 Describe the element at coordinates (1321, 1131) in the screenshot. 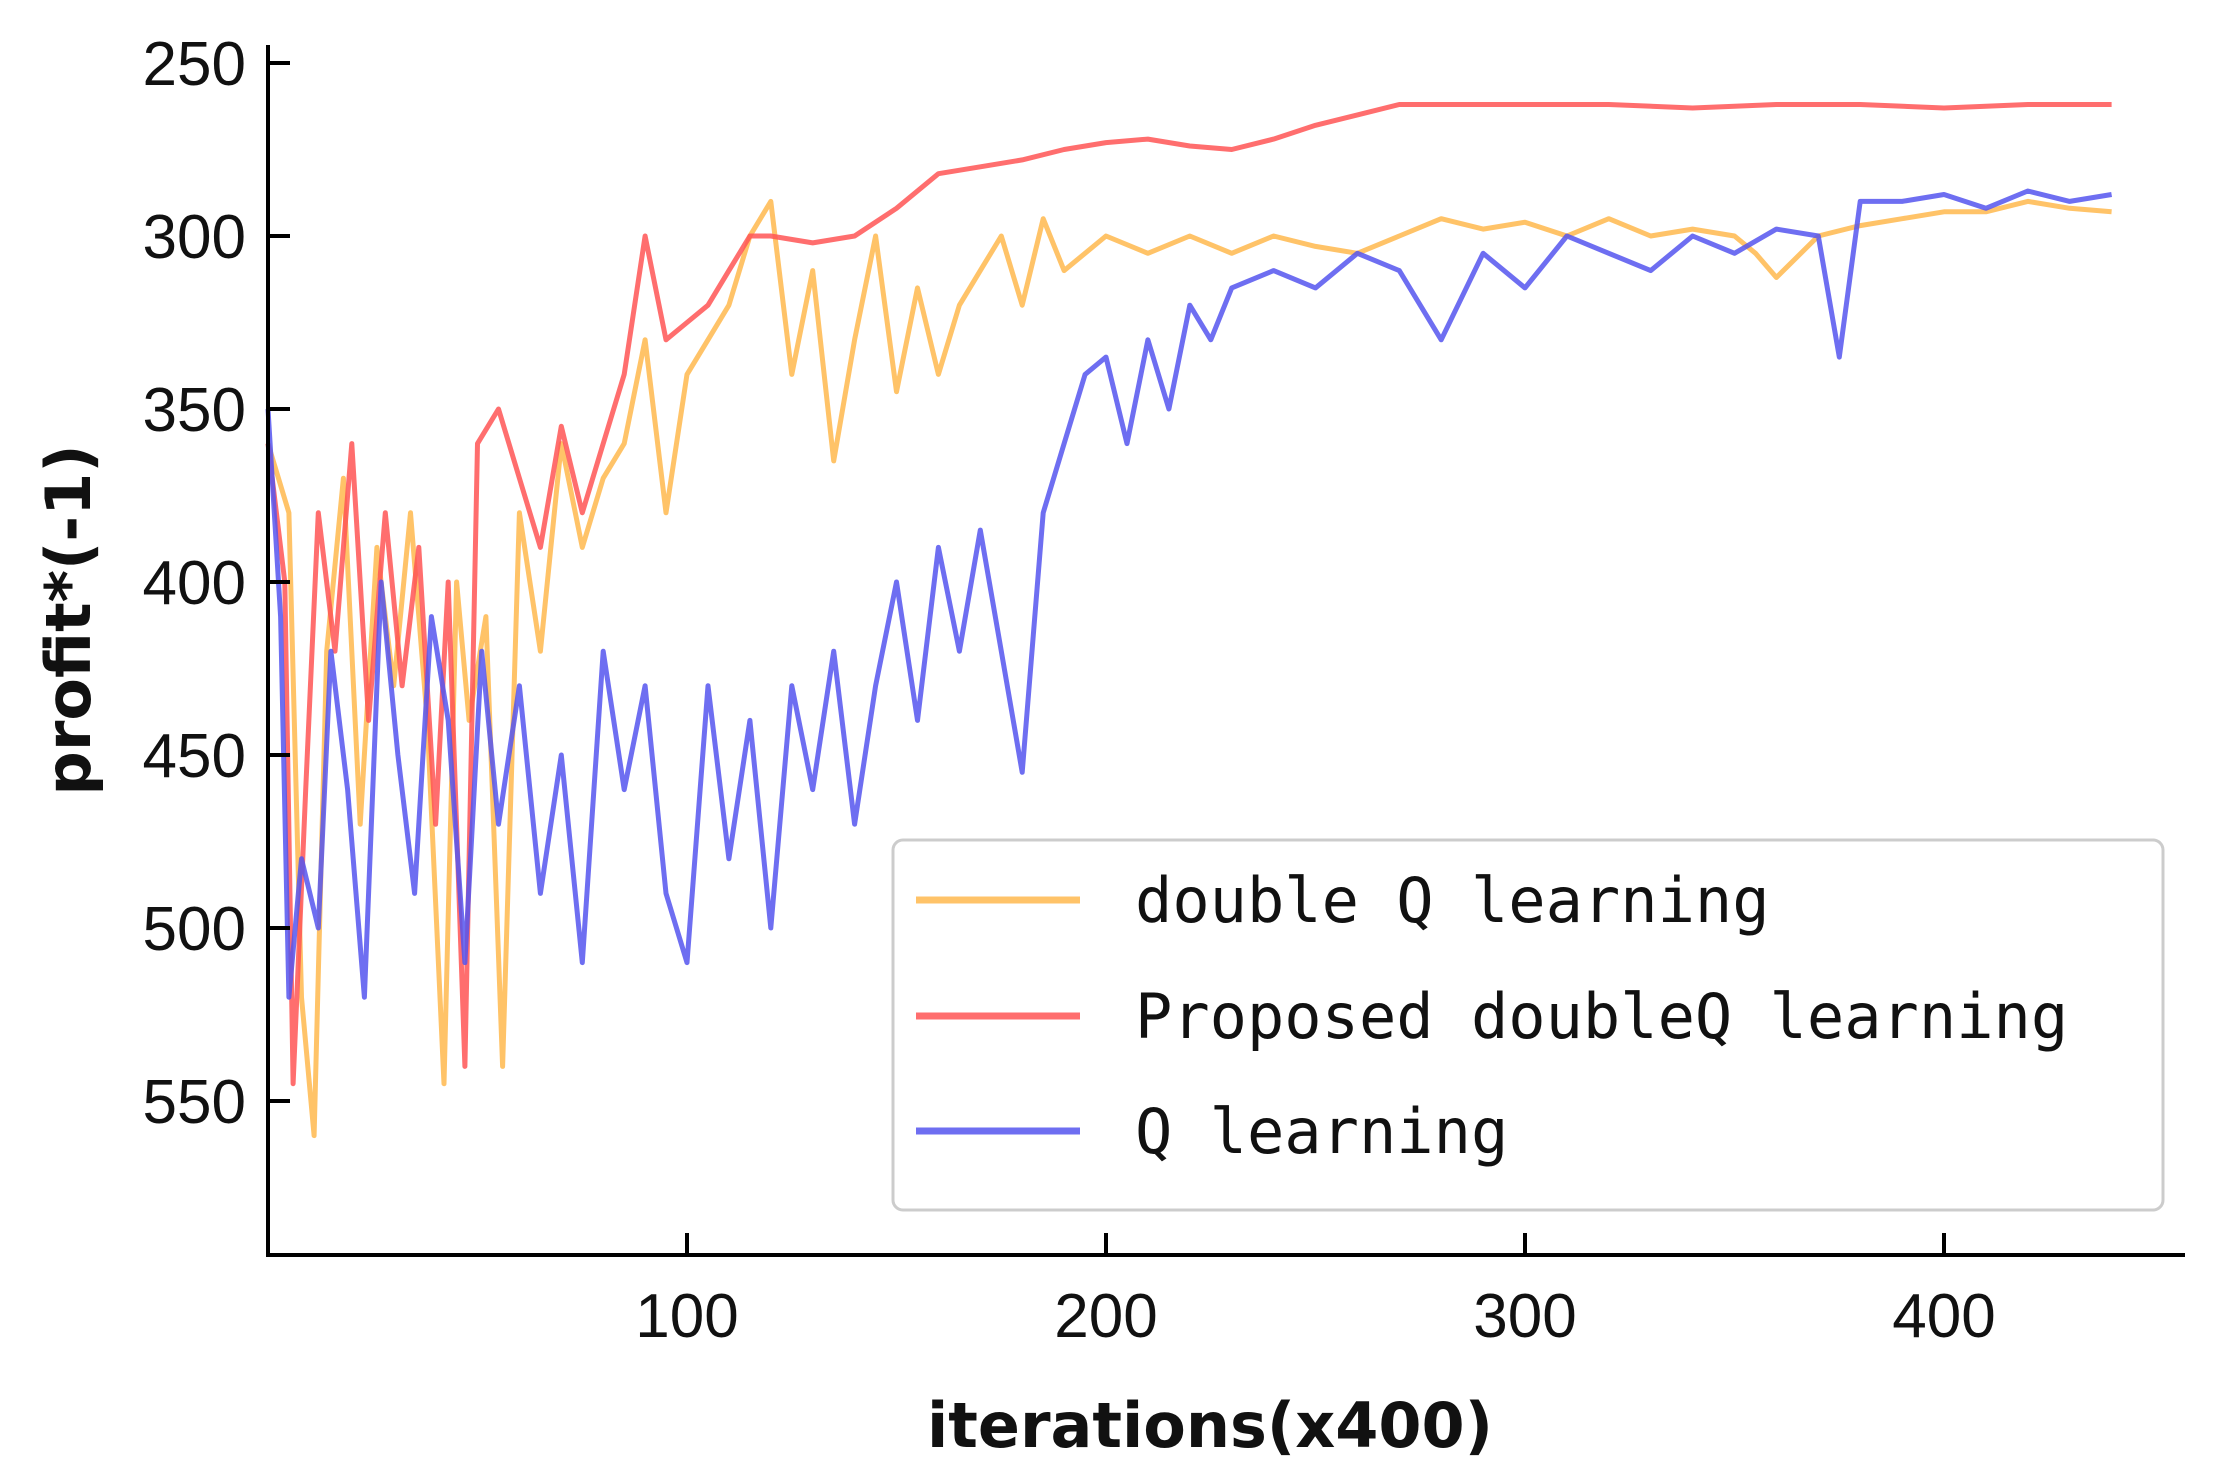

I see `legend-label-q: Q learning` at that location.